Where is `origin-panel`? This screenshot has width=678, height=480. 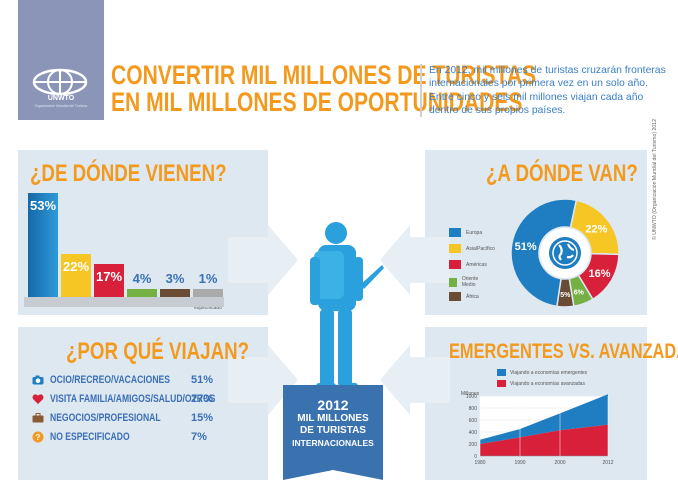
origin-panel is located at coordinates (143, 232).